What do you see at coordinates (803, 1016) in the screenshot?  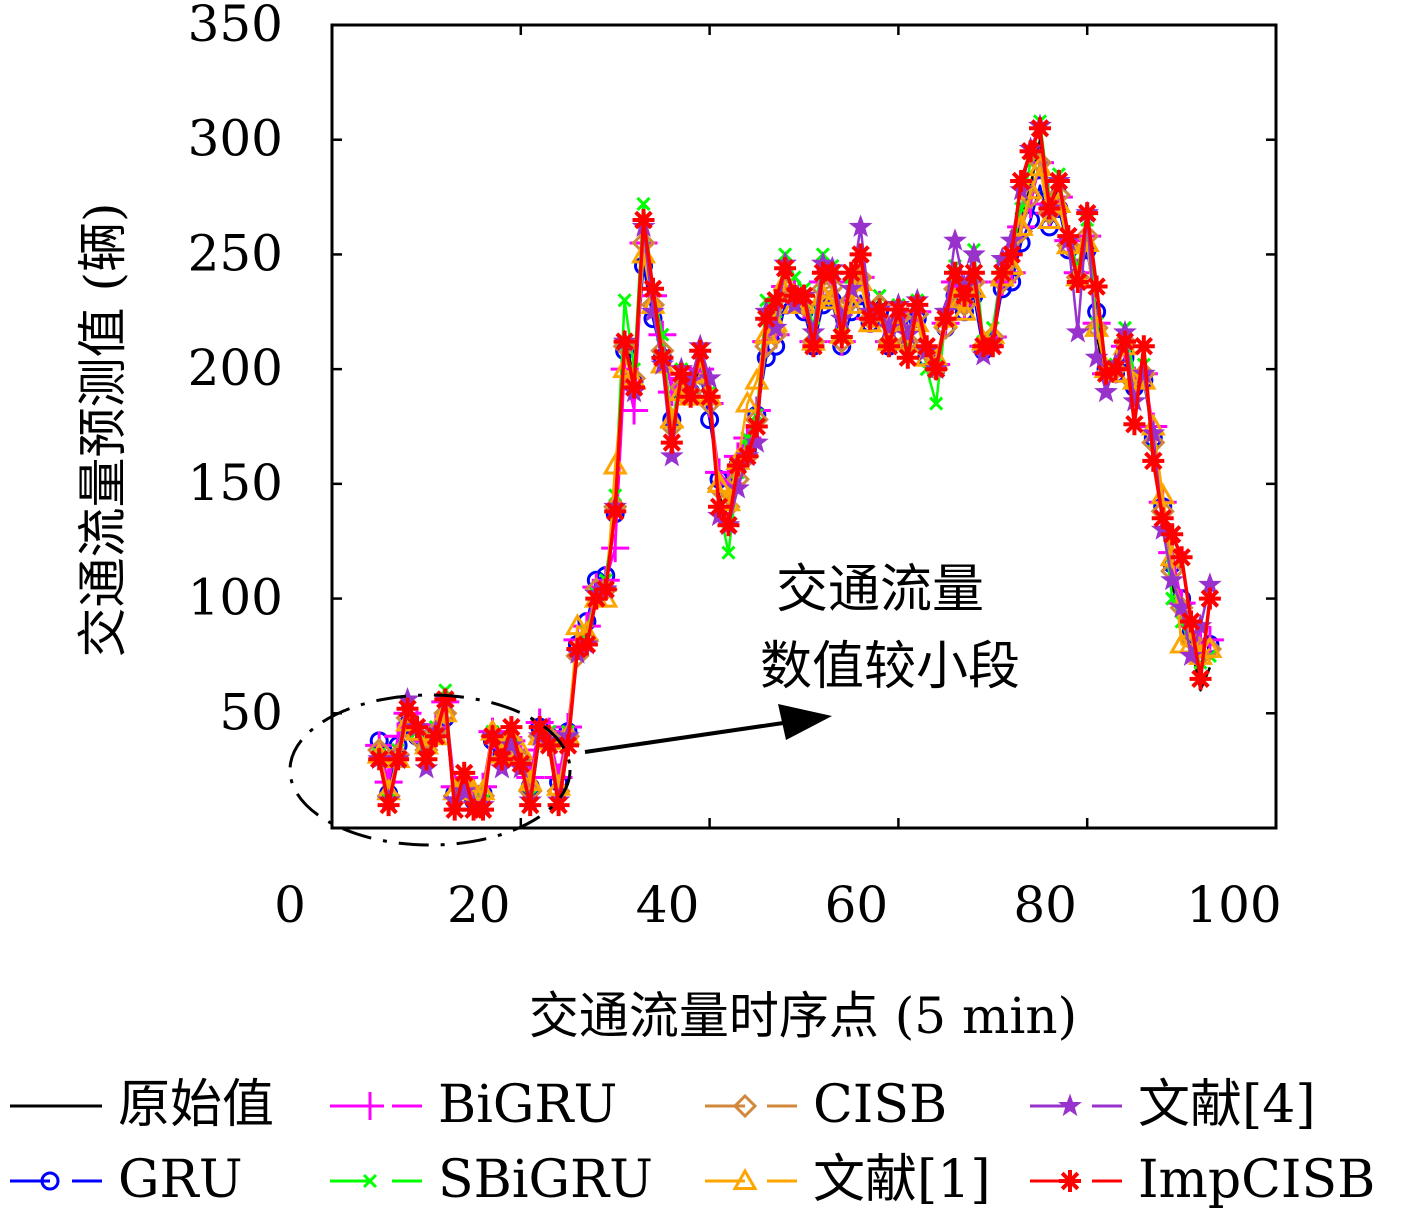 I see `x-axis-label: 交通流量时序点 (5 min)` at bounding box center [803, 1016].